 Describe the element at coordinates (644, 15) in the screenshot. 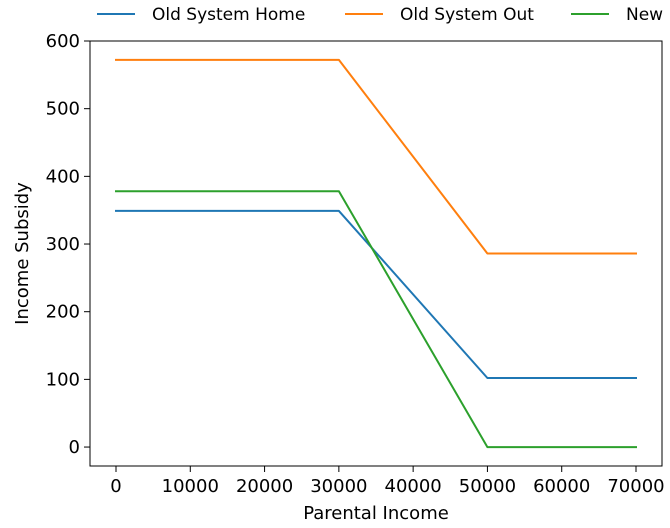

I see `legend-label-2: New` at that location.